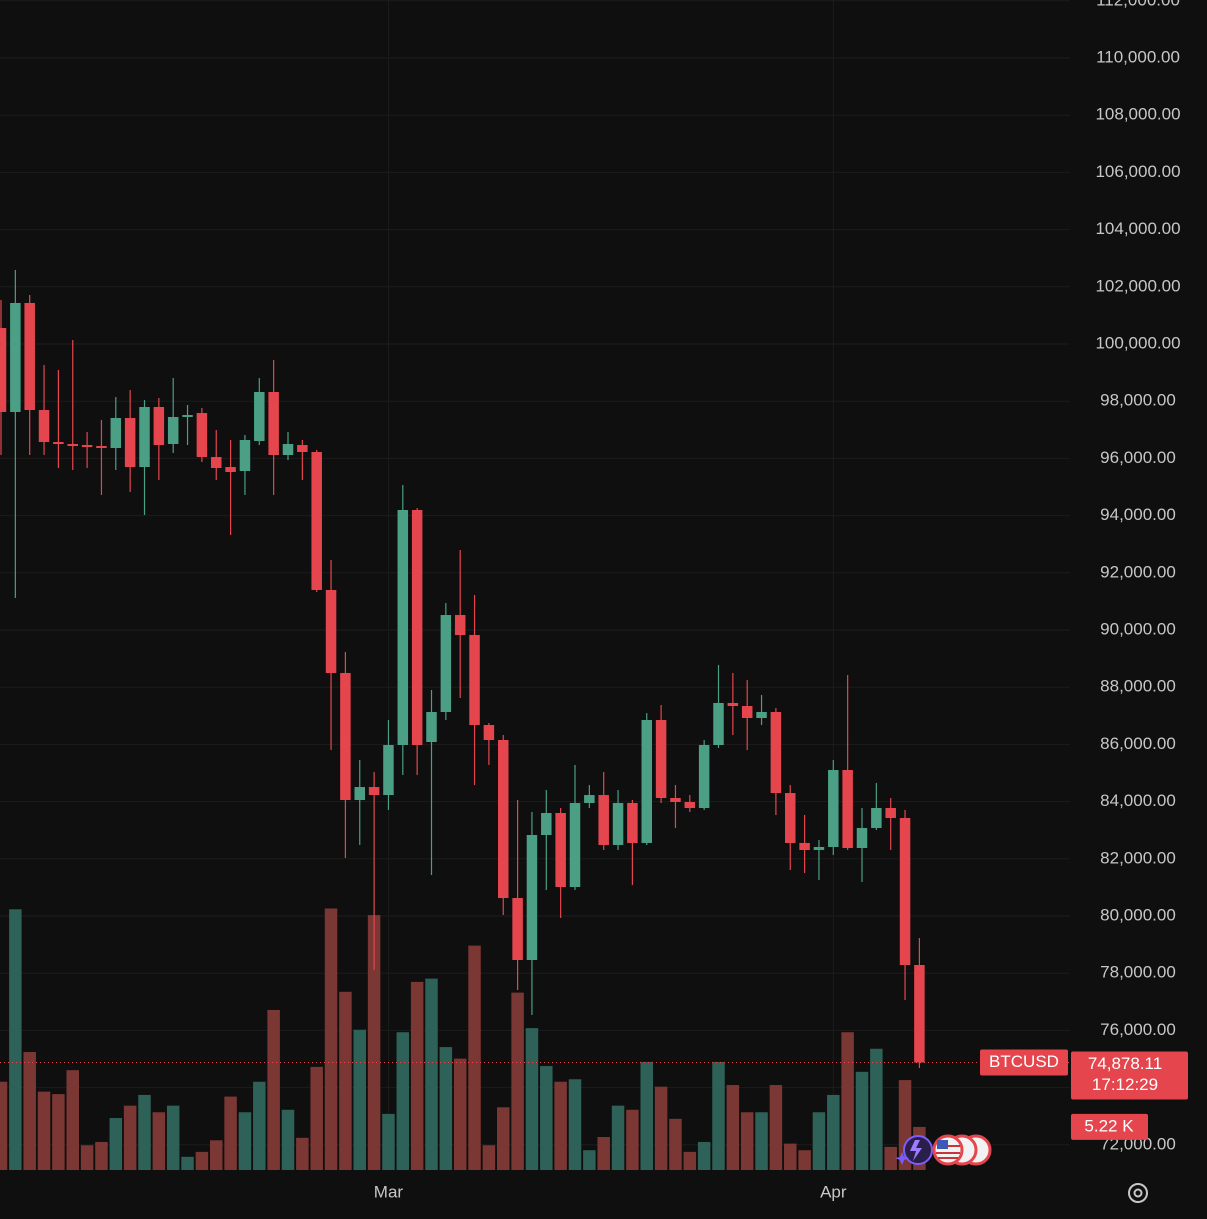 This screenshot has width=1207, height=1219. What do you see at coordinates (1137, 342) in the screenshot?
I see `y-tick-label: 100,000.00` at bounding box center [1137, 342].